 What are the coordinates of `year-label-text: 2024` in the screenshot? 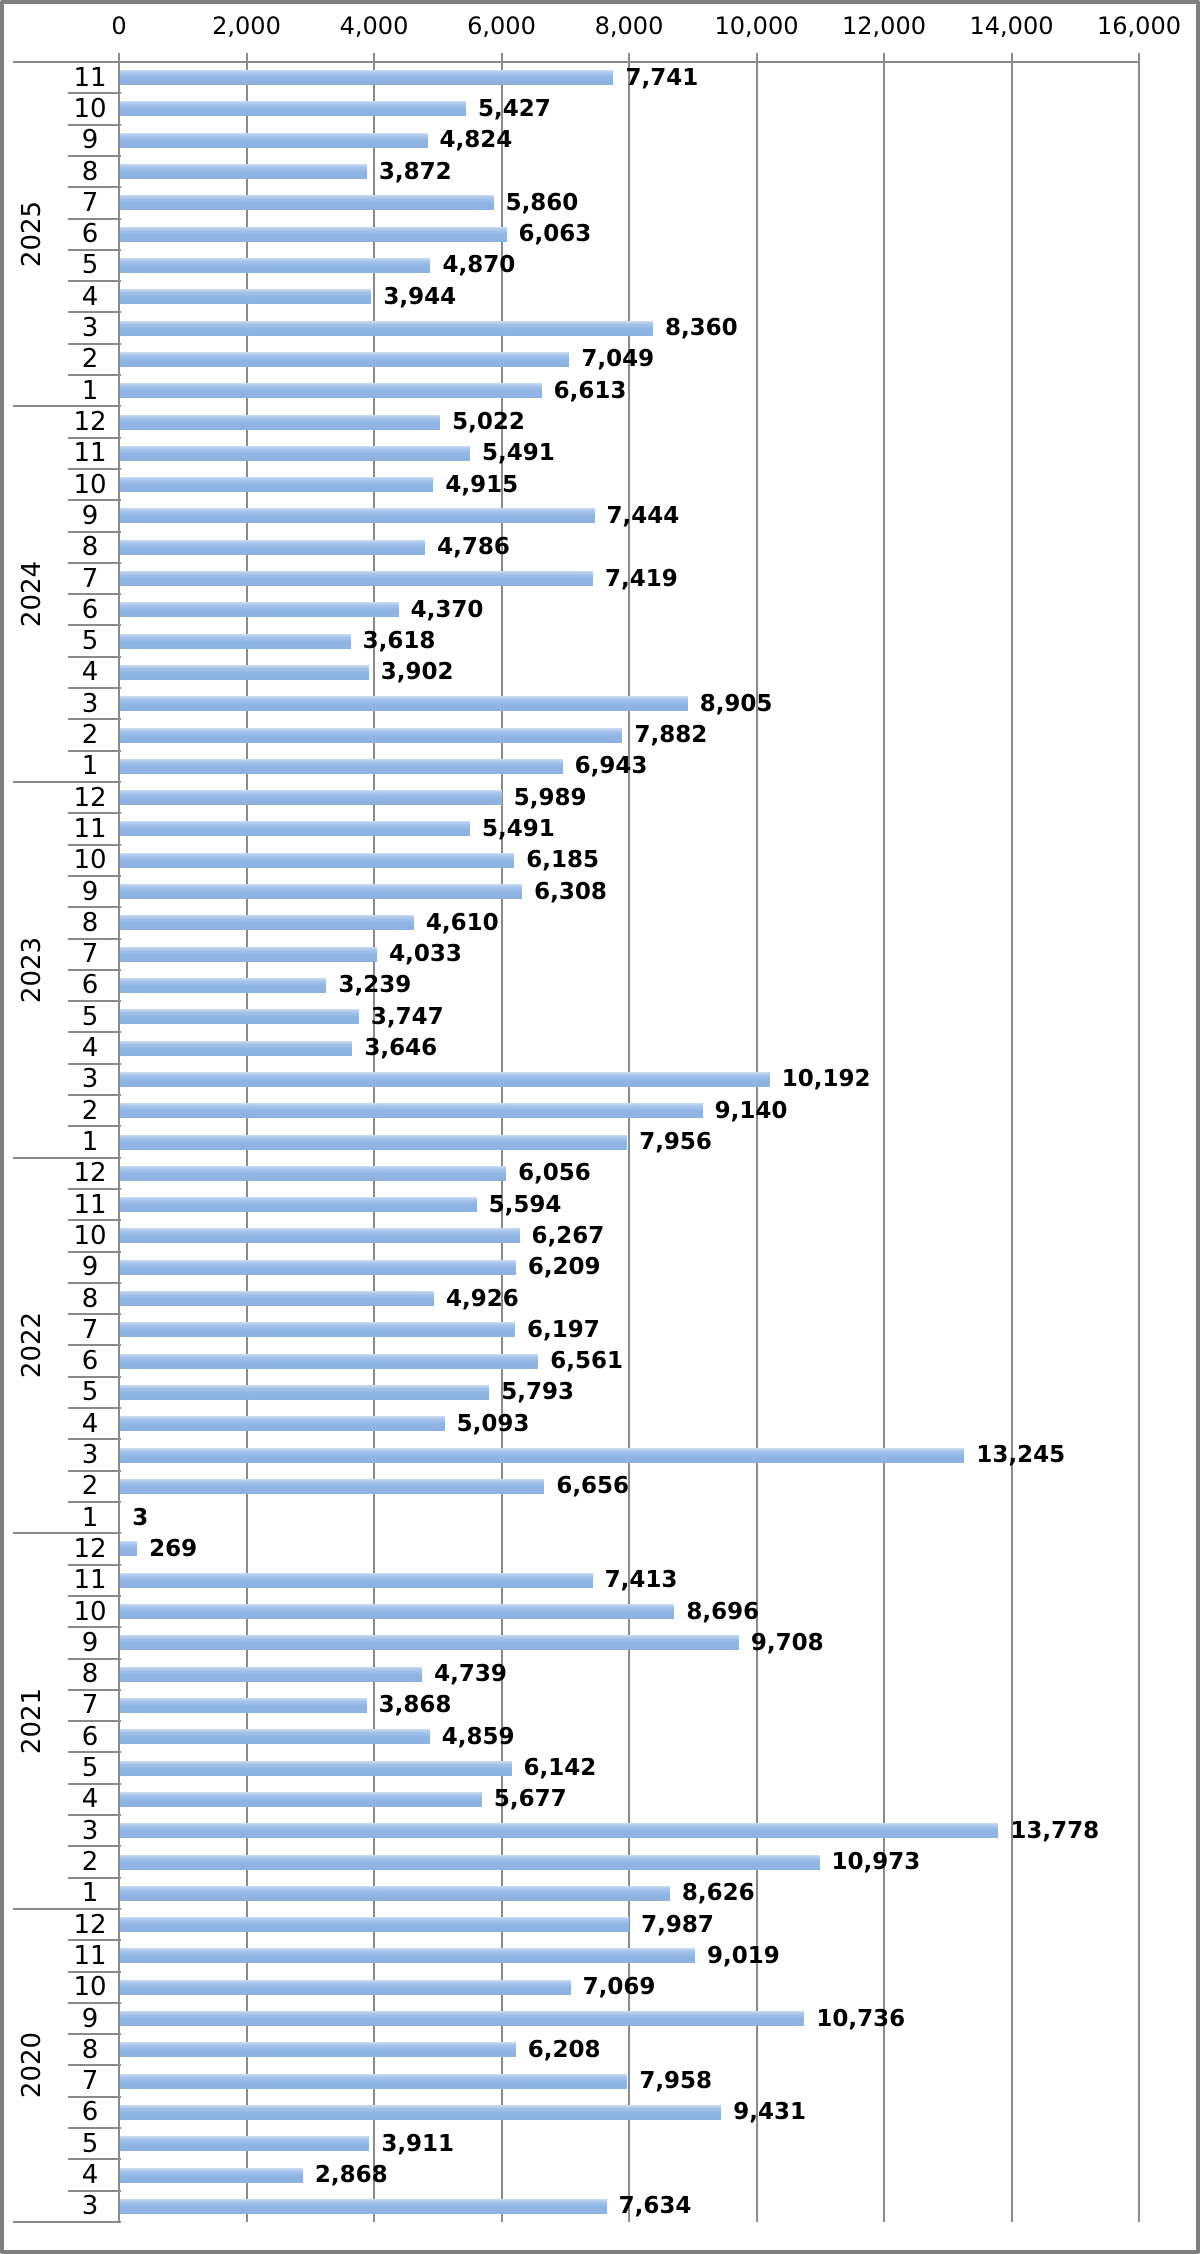 It's located at (32, 594).